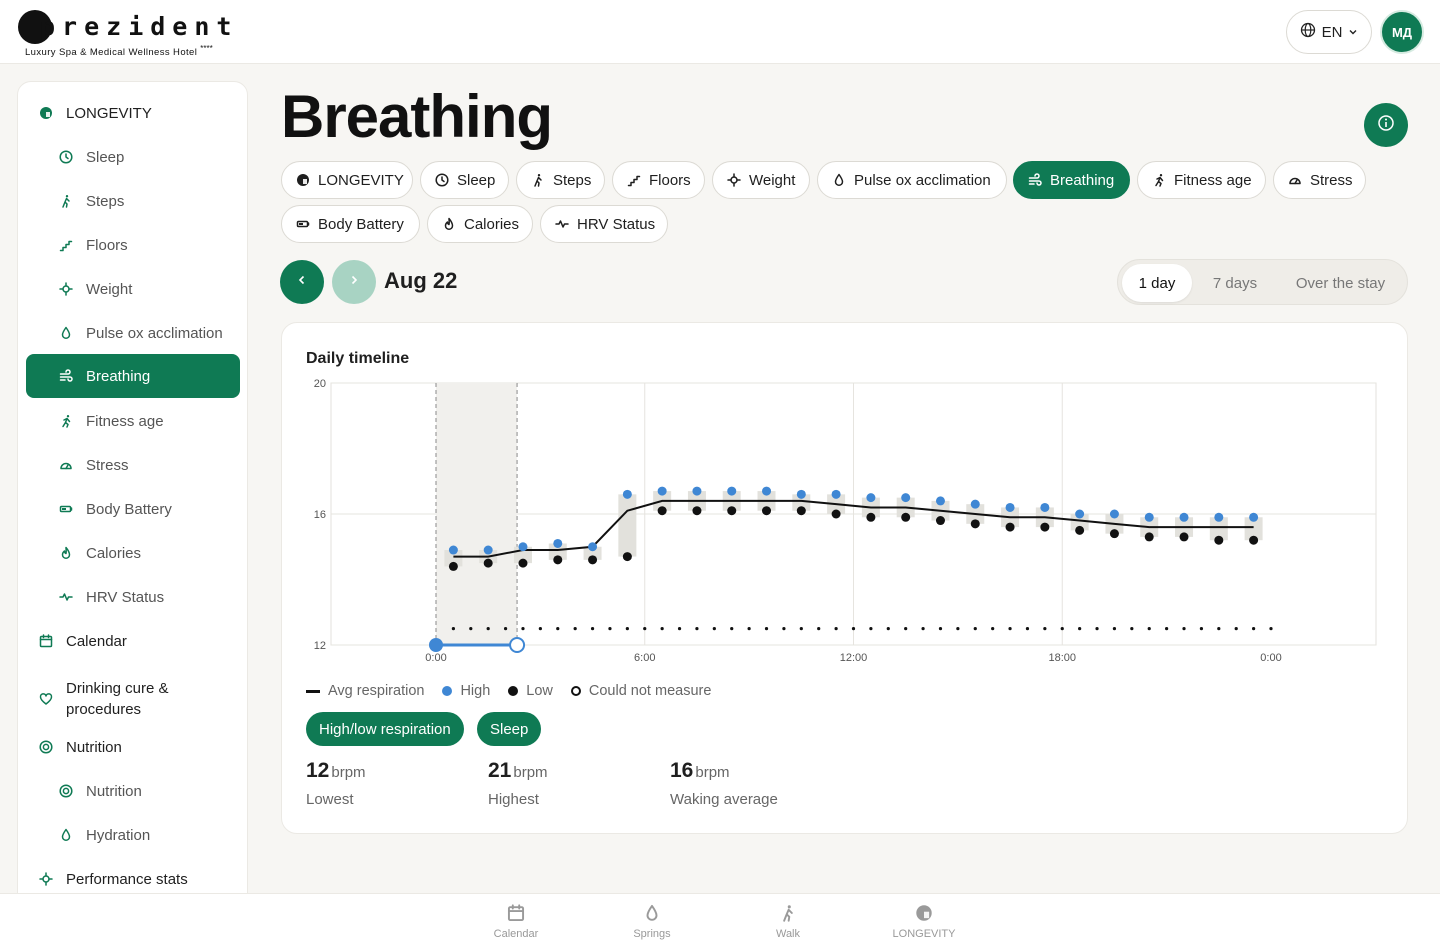 This screenshot has height=950, width=1440. What do you see at coordinates (320, 515) in the screenshot?
I see `y-tick-label: 16` at bounding box center [320, 515].